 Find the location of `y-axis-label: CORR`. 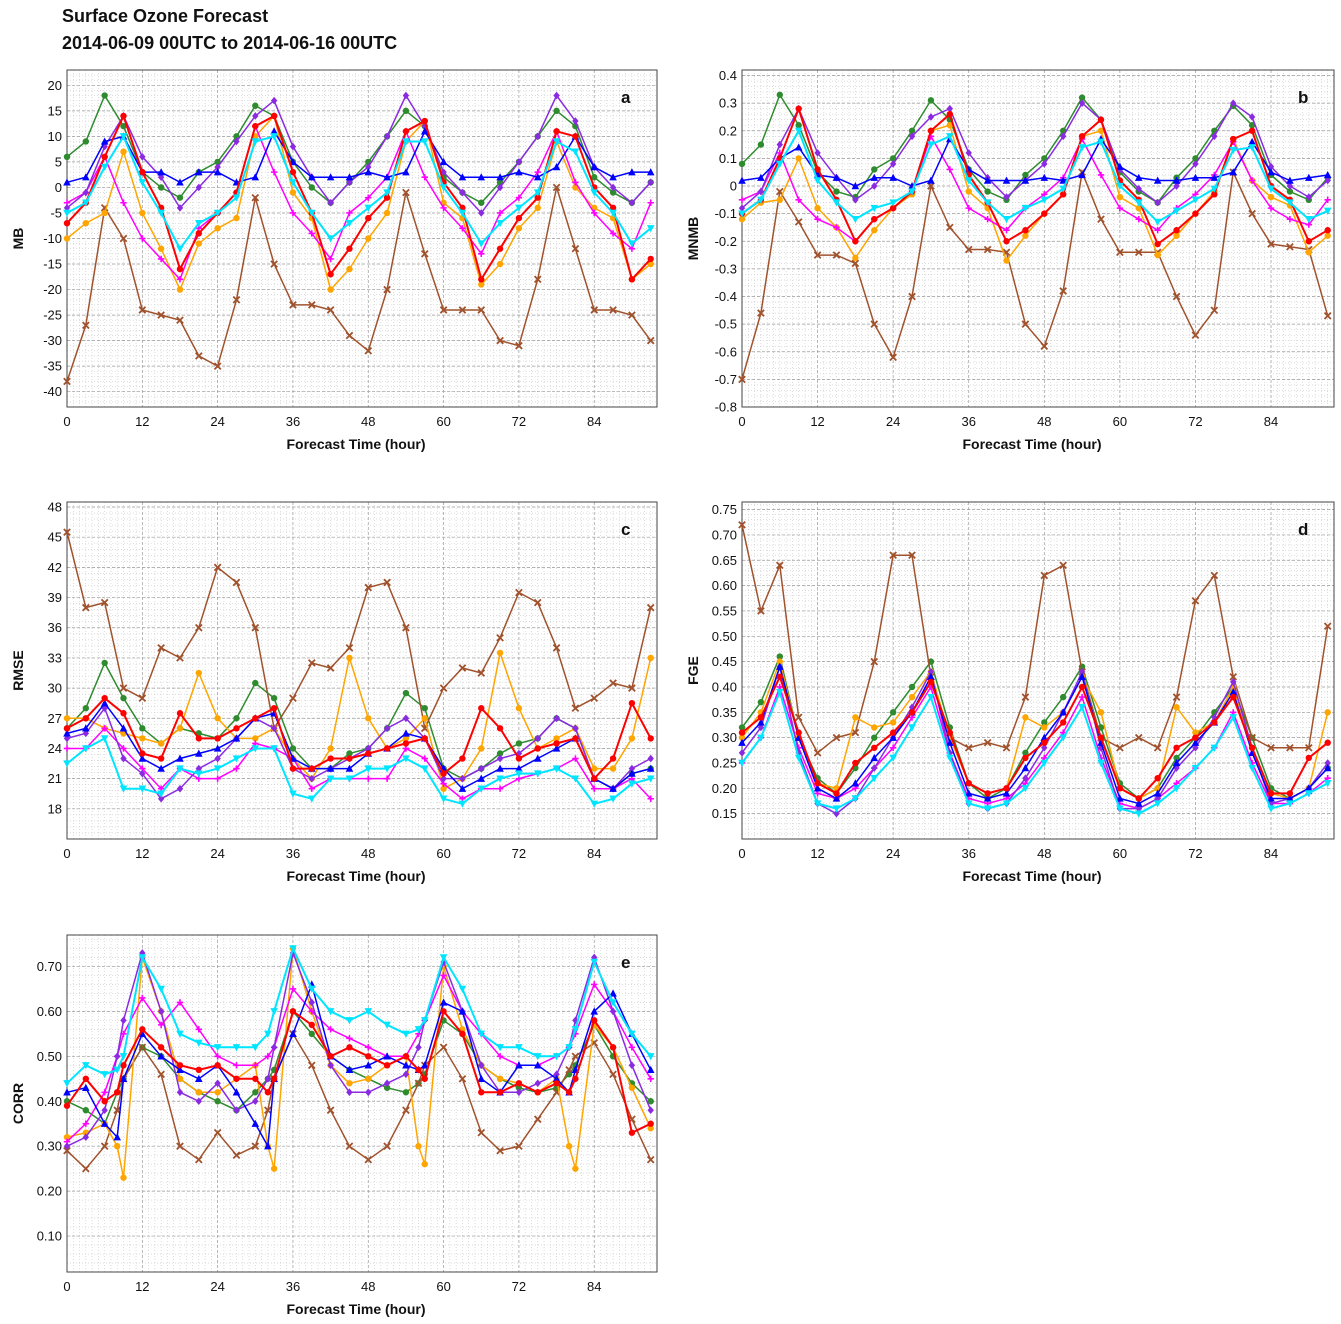

y-axis-label: CORR is located at coordinates (18, 1103).